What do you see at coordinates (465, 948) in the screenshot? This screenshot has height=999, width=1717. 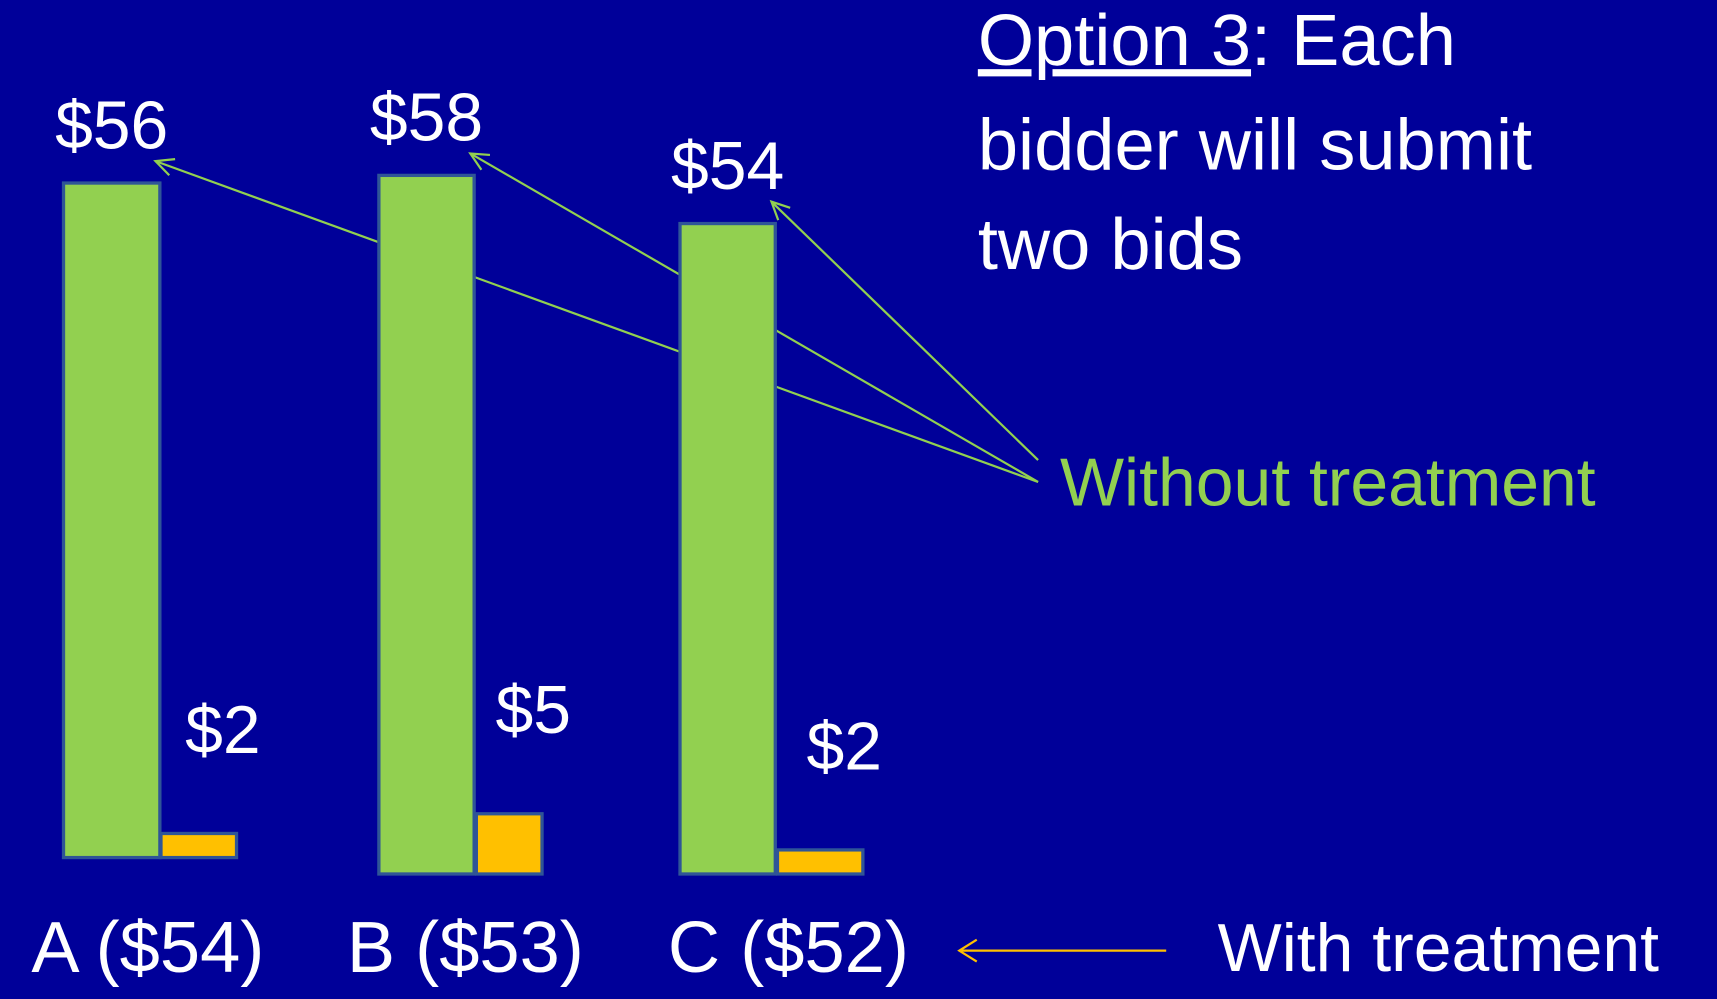 I see `x-tick-label: B ($53)` at bounding box center [465, 948].